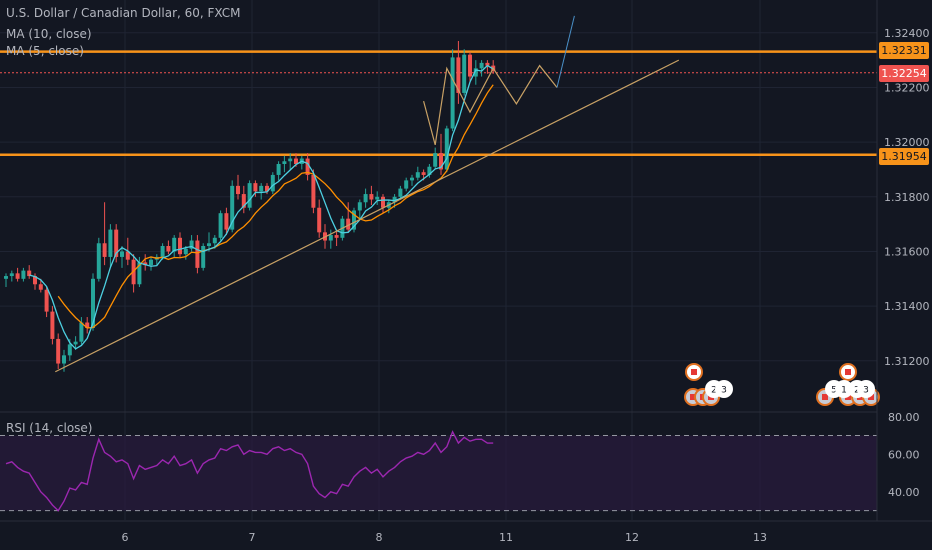  Describe the element at coordinates (907, 33) in the screenshot. I see `price-tick-label: 1.32400` at that location.